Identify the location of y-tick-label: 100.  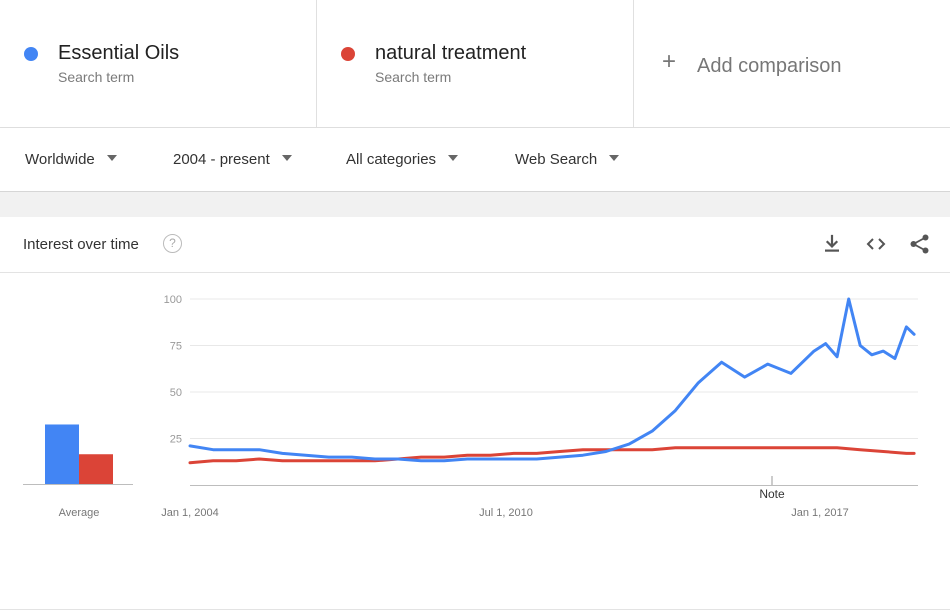
(173, 300).